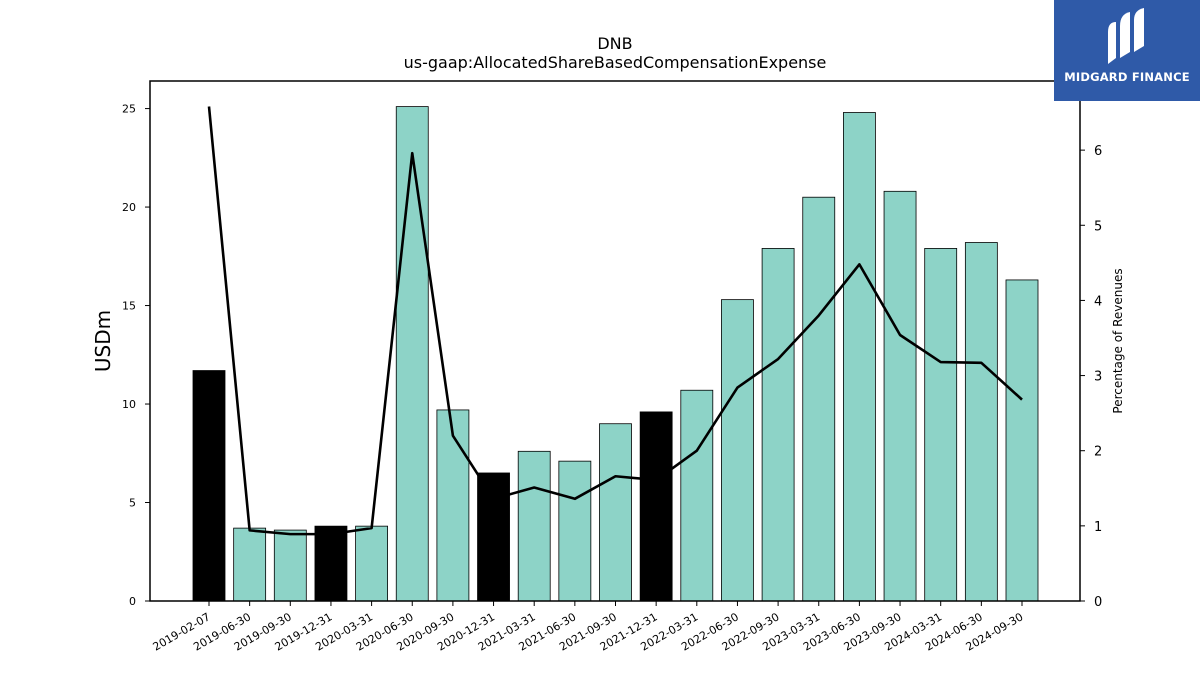  Describe the element at coordinates (129, 404) in the screenshot. I see `y-tick-label: 10` at that location.